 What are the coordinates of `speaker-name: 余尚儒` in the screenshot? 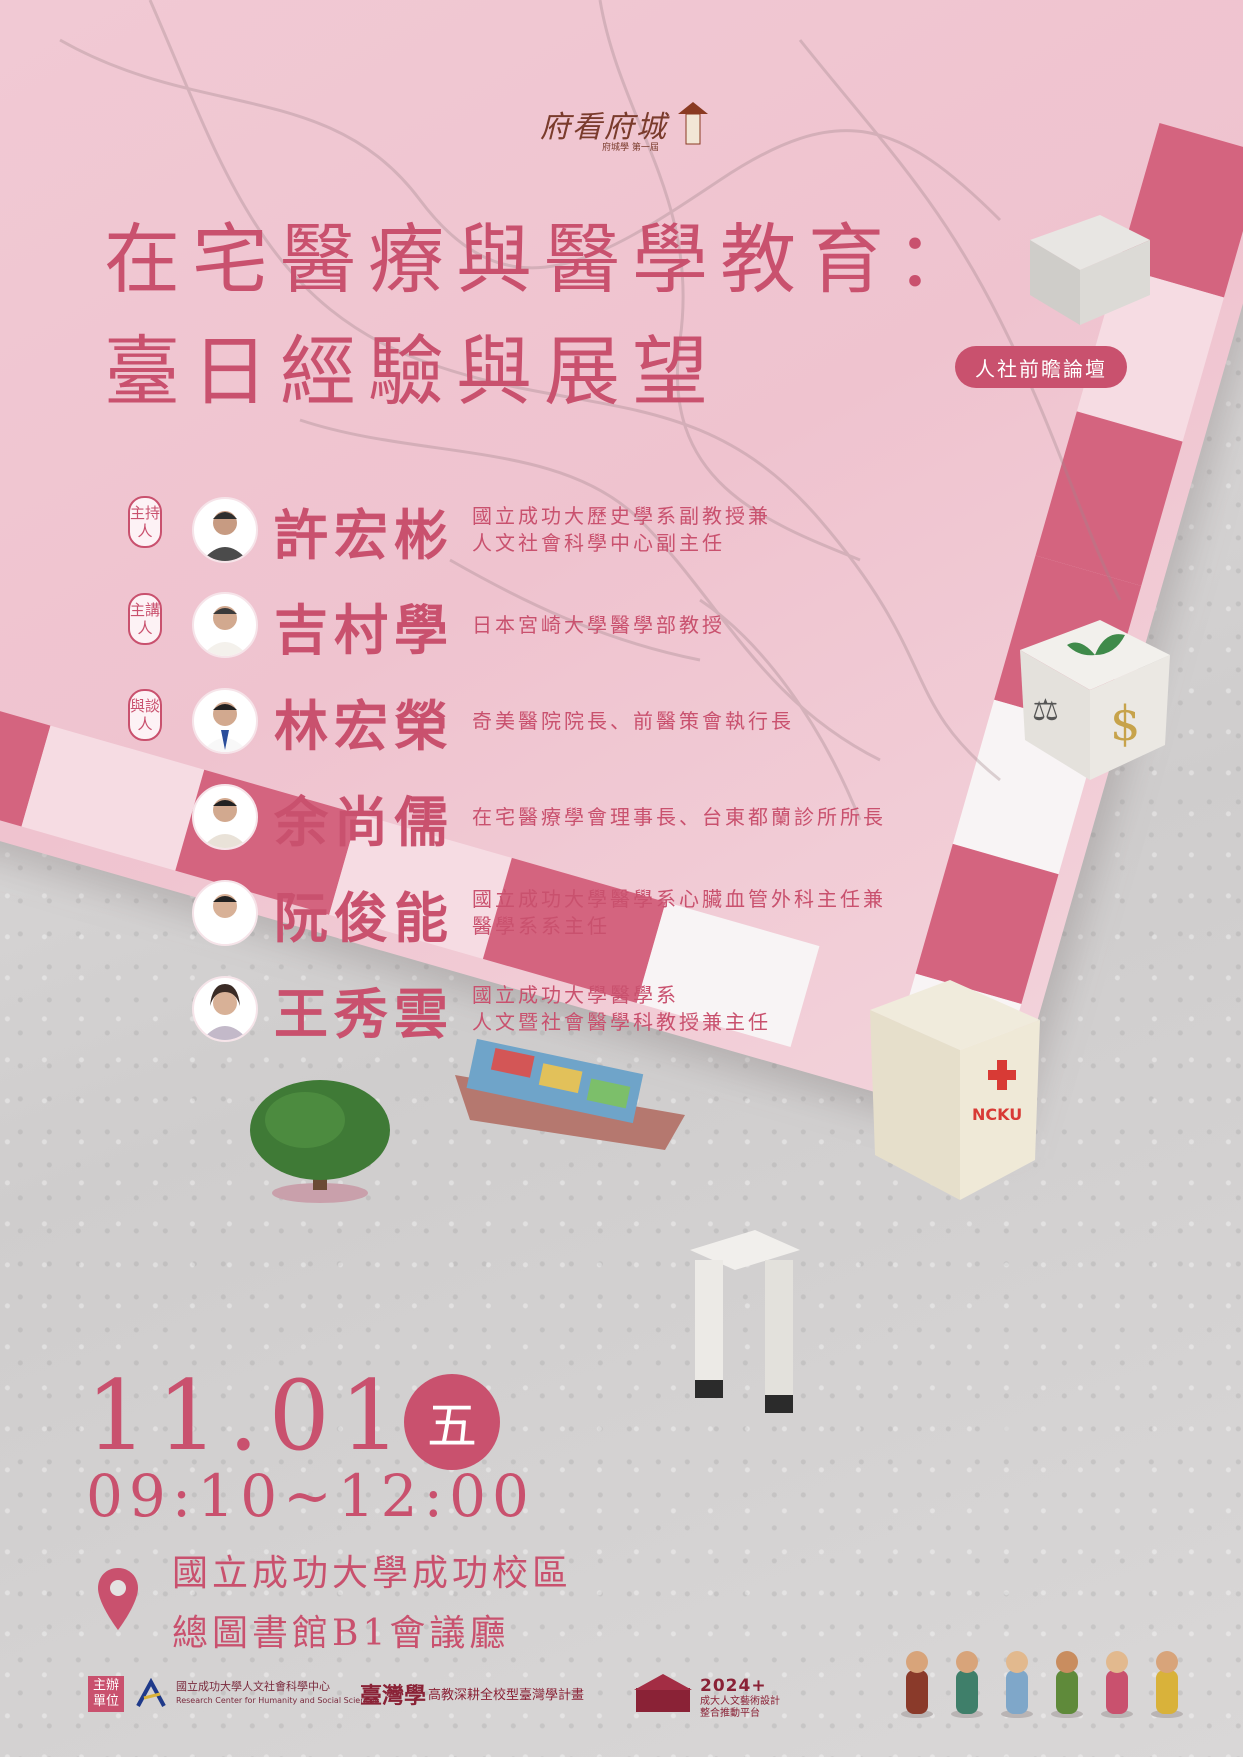 It's located at (364, 821).